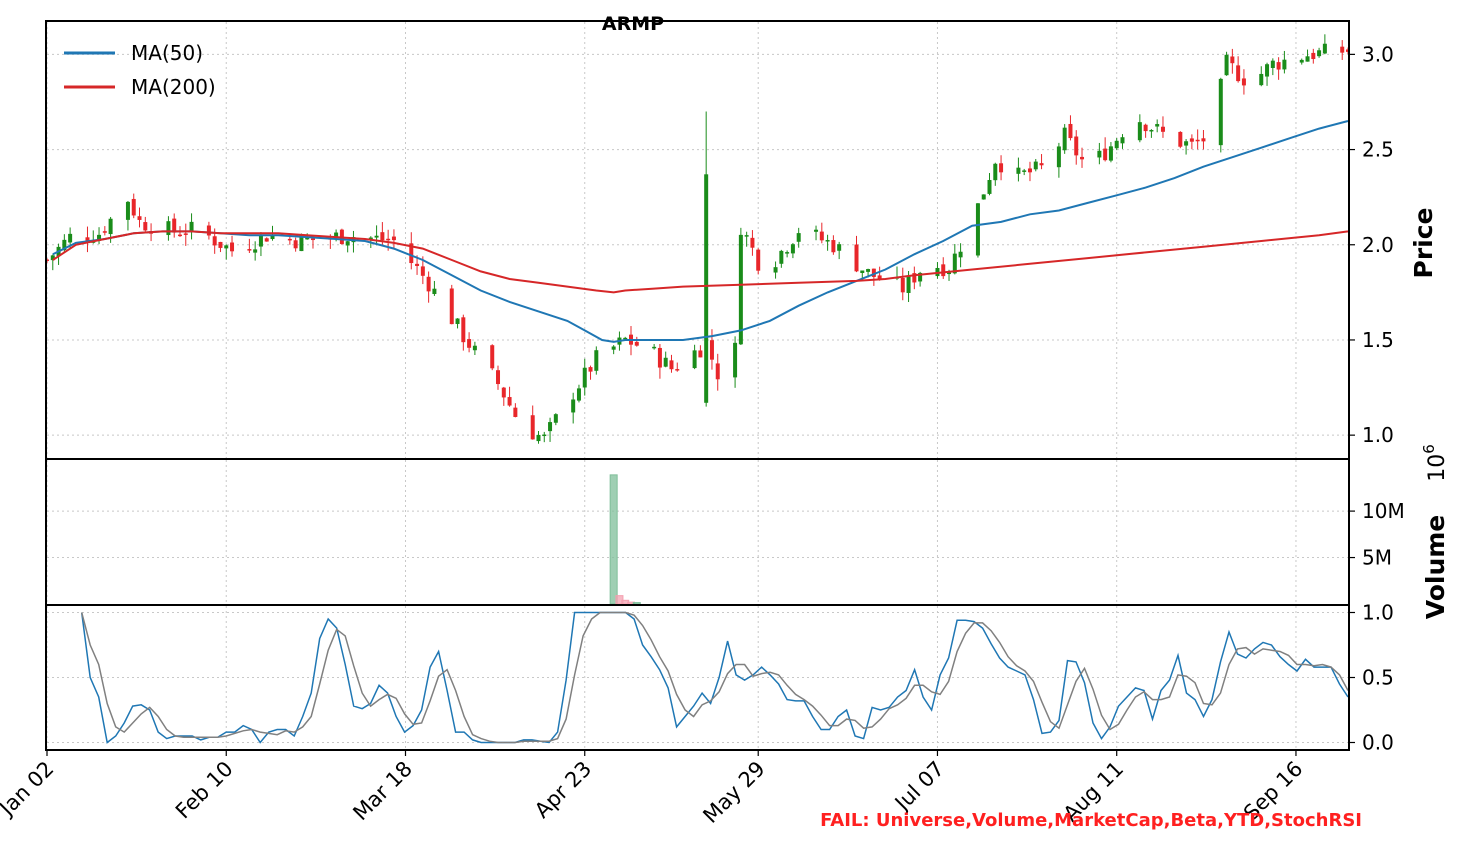 The image size is (1464, 855). Describe the element at coordinates (140, 70) in the screenshot. I see `legend: MA(50) MA(200)` at that location.